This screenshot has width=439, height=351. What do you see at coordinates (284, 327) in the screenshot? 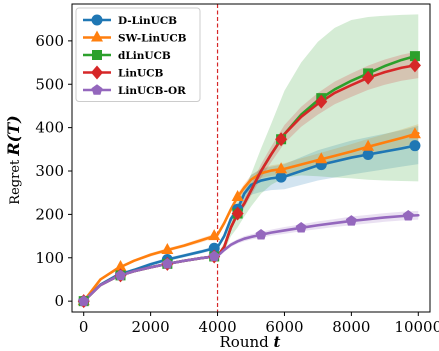
I see `x-tick-label: 6000` at bounding box center [284, 327].